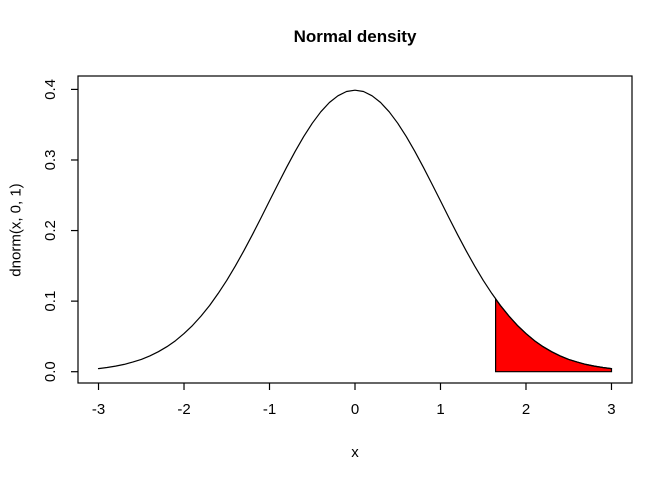 This screenshot has width=672, height=480. Describe the element at coordinates (50, 160) in the screenshot. I see `y-axis-tick-label: 0.3` at that location.